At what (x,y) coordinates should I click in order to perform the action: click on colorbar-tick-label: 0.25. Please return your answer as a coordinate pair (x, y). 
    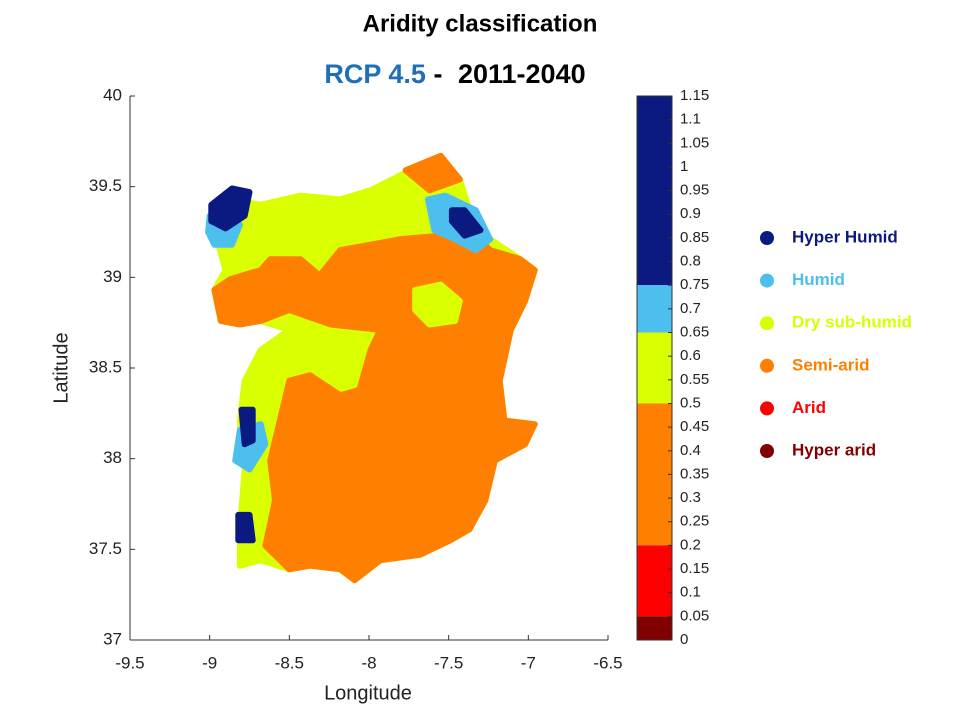
    Looking at the image, I should click on (694, 521).